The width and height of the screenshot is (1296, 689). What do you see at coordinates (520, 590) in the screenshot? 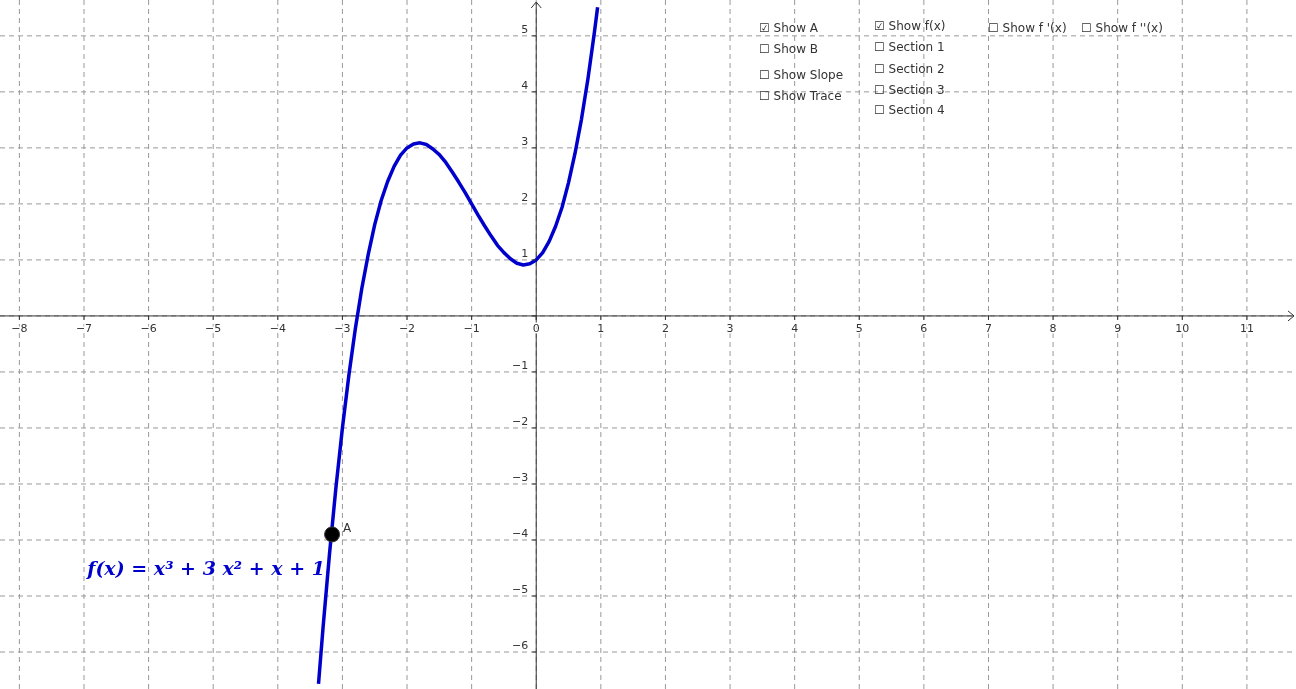
I see `y-tick-label: −5` at bounding box center [520, 590].